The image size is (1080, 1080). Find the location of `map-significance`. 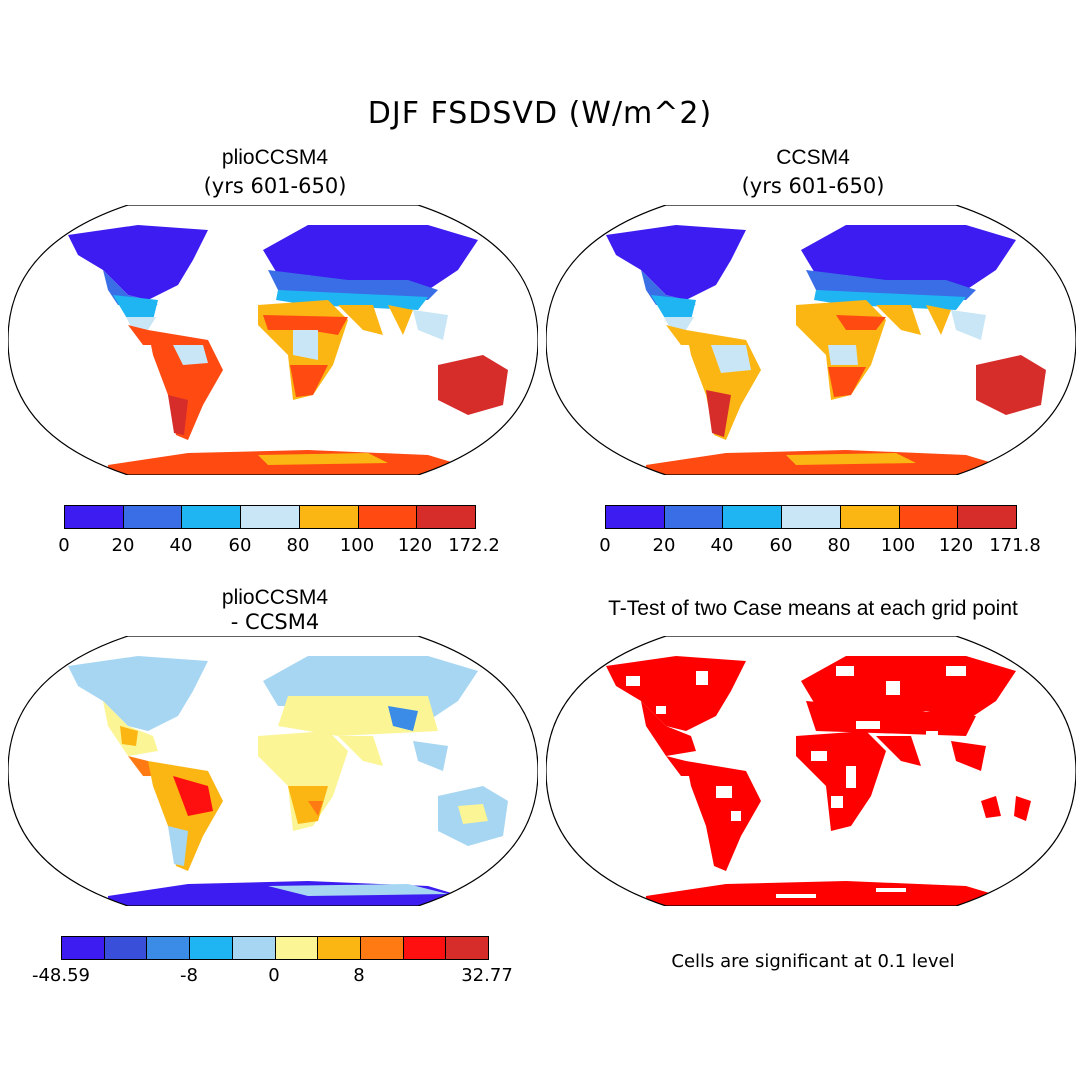

map-significance is located at coordinates (811, 771).